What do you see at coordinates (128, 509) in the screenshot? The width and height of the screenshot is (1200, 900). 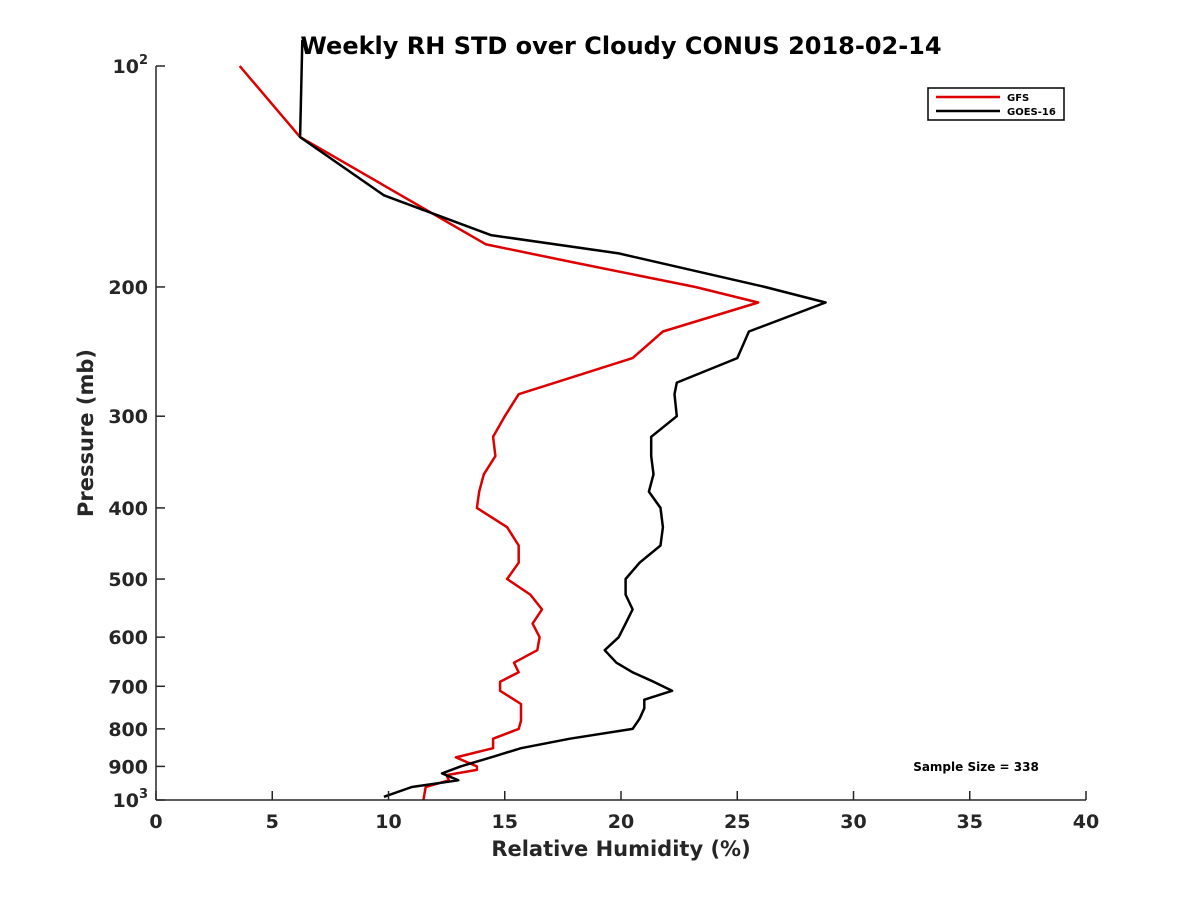 I see `y-tick-label: 400` at bounding box center [128, 509].